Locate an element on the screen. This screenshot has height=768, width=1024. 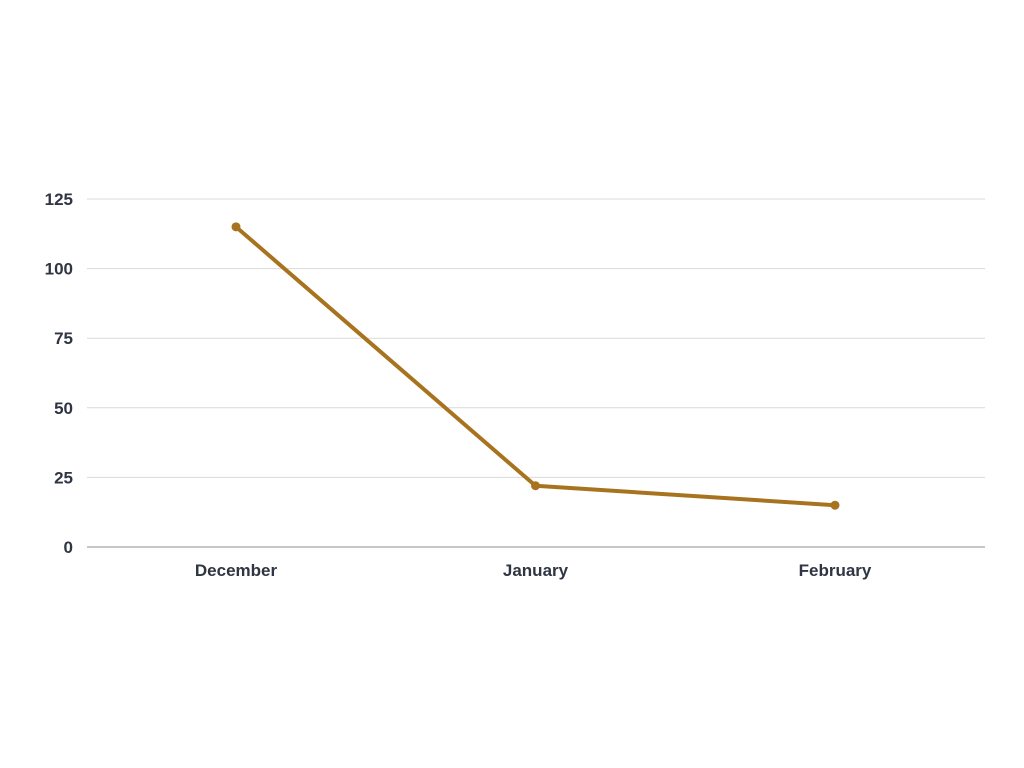
x-tick-label: February is located at coordinates (835, 570).